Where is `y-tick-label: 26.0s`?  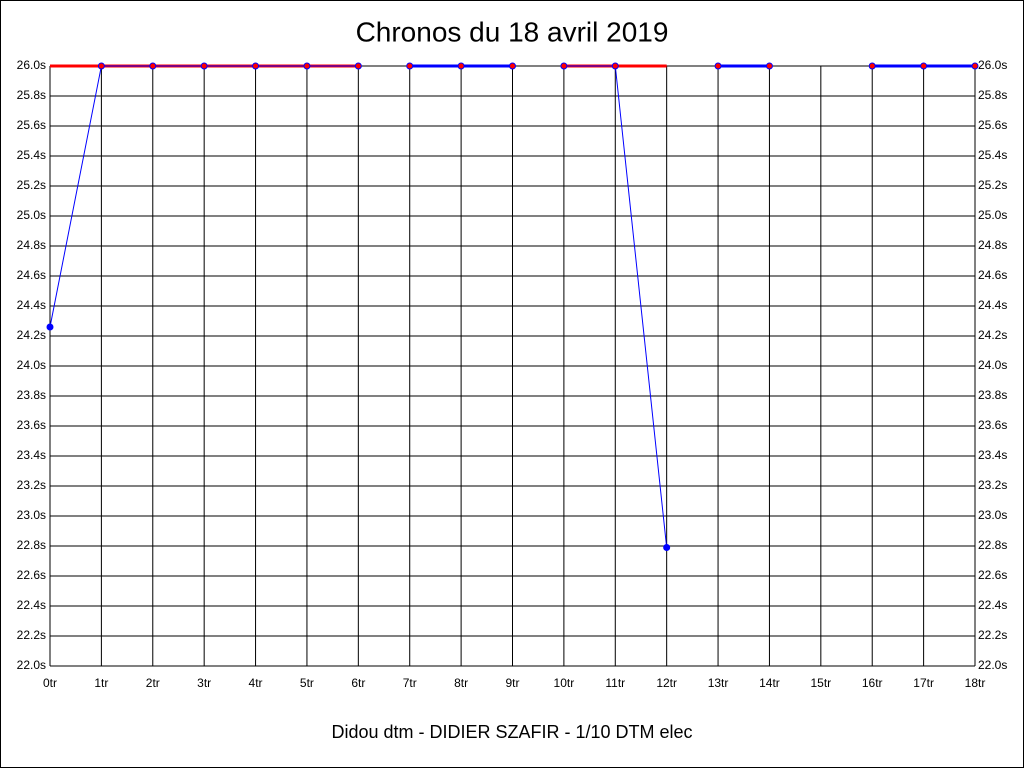 y-tick-label: 26.0s is located at coordinates (31, 65).